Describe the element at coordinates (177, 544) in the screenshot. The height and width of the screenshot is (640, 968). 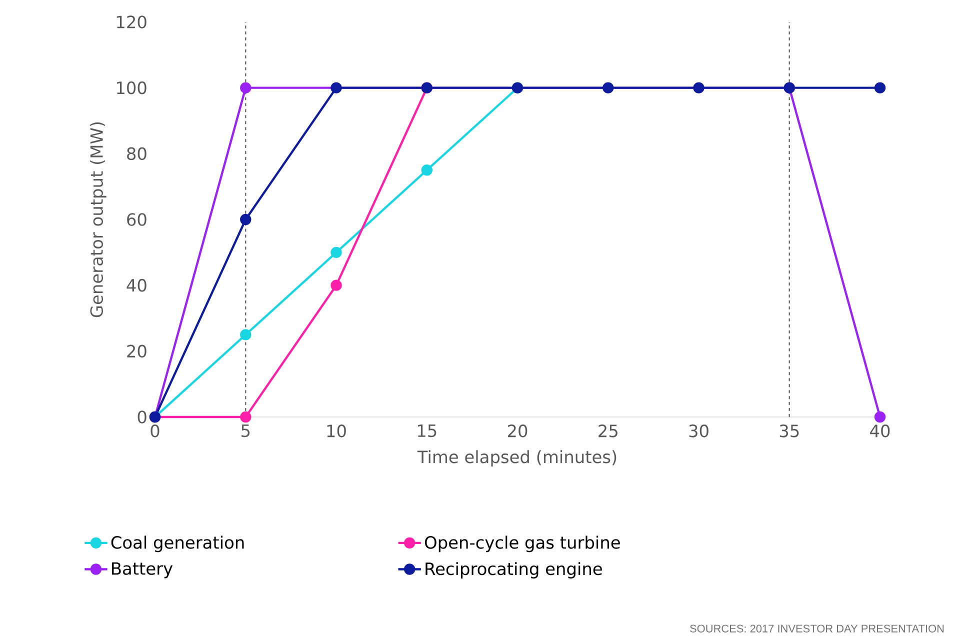
I see `legend-label: Coal generation` at that location.